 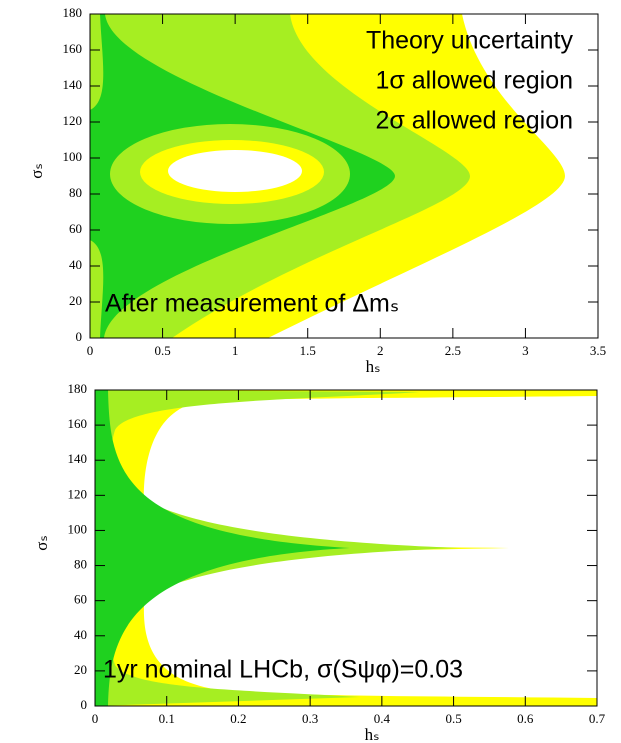 What do you see at coordinates (598, 350) in the screenshot?
I see `x-tick-label: 3.5` at bounding box center [598, 350].